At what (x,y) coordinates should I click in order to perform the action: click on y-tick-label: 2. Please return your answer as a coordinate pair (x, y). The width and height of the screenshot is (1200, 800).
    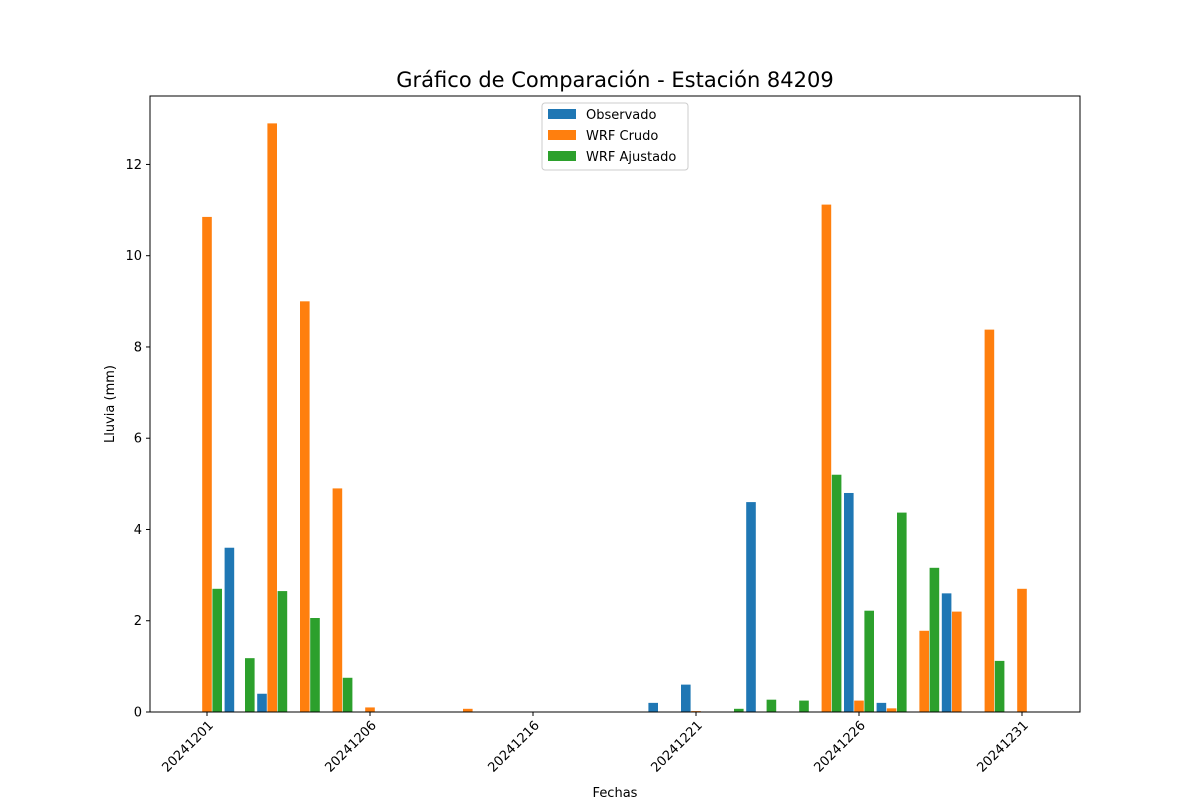
    Looking at the image, I should click on (138, 621).